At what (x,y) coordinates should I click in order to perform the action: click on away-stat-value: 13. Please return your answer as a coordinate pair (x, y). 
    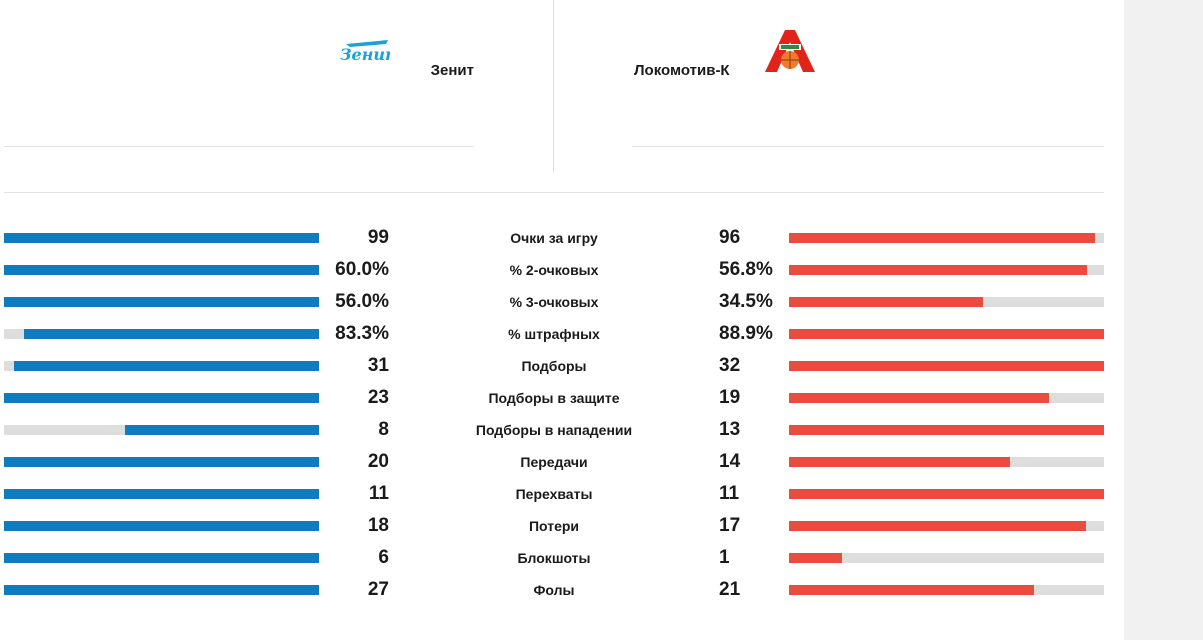
    Looking at the image, I should click on (730, 429).